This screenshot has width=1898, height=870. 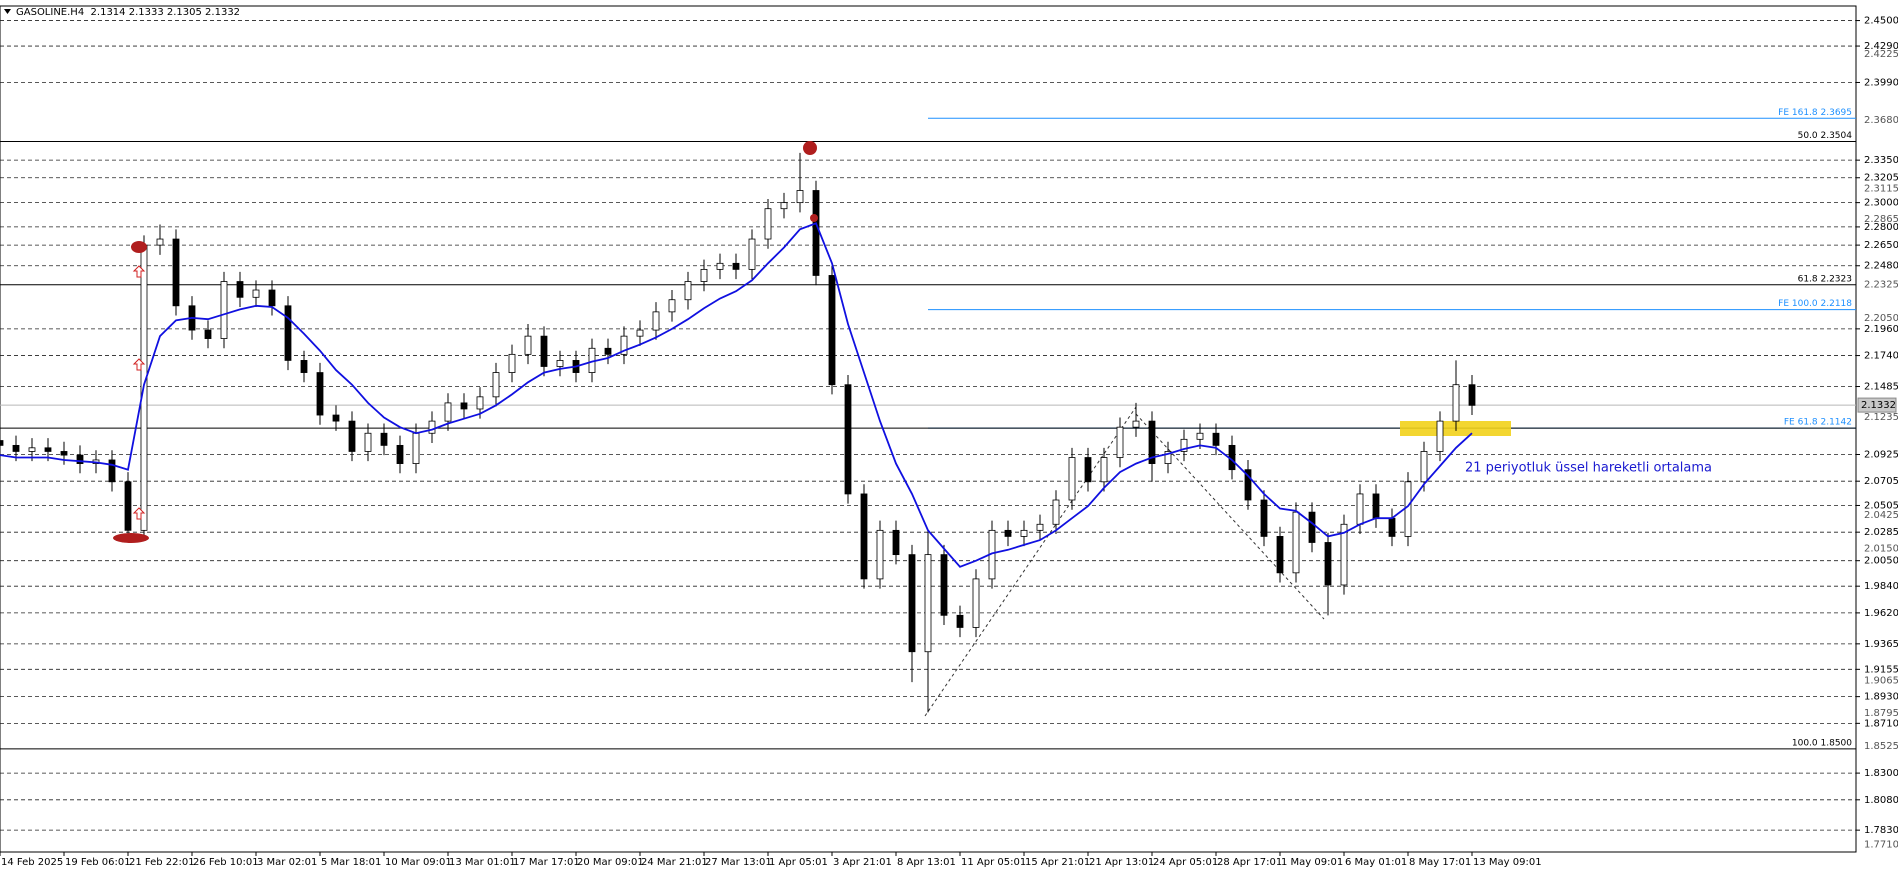 What do you see at coordinates (1121, 862) in the screenshot?
I see `x-tick-label: 21 Apr 13:01` at bounding box center [1121, 862].